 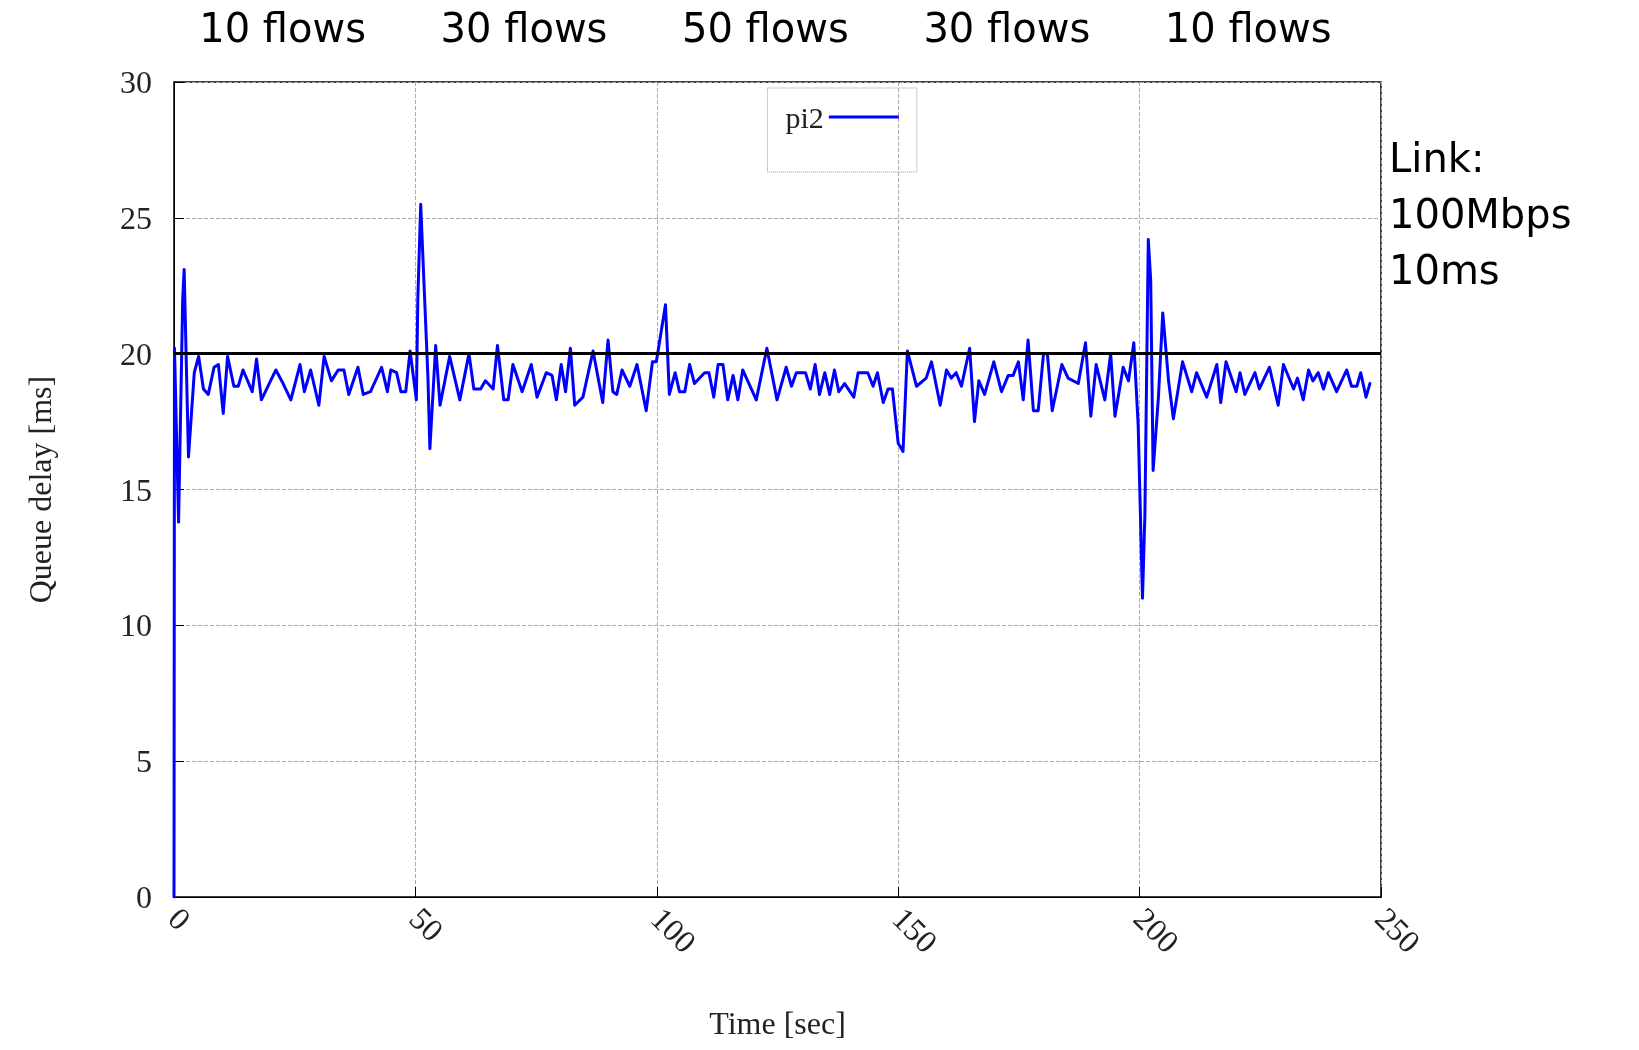 I want to click on x-tick-label: 250, so click(x=1398, y=930).